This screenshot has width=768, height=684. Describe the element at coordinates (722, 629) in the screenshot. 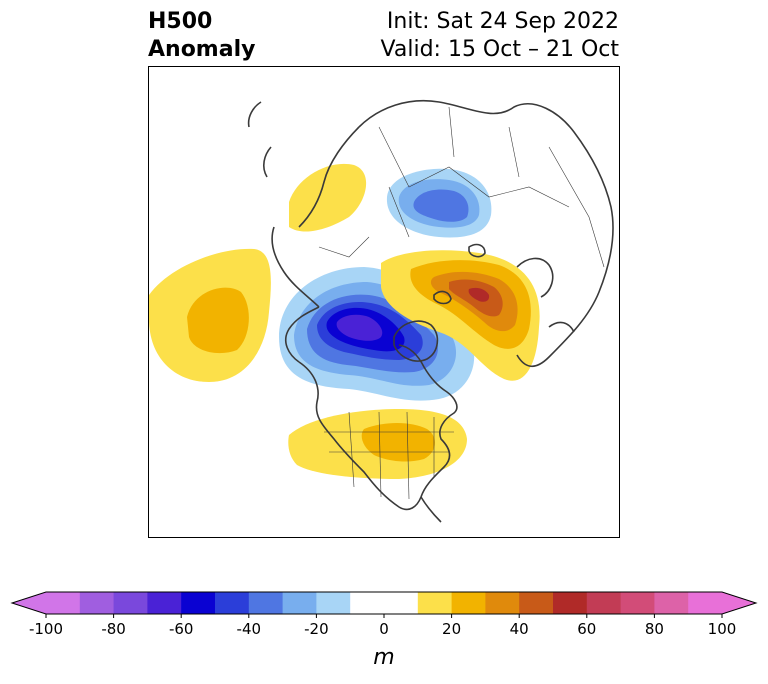

I see `colorbar-tick-label: 100` at that location.